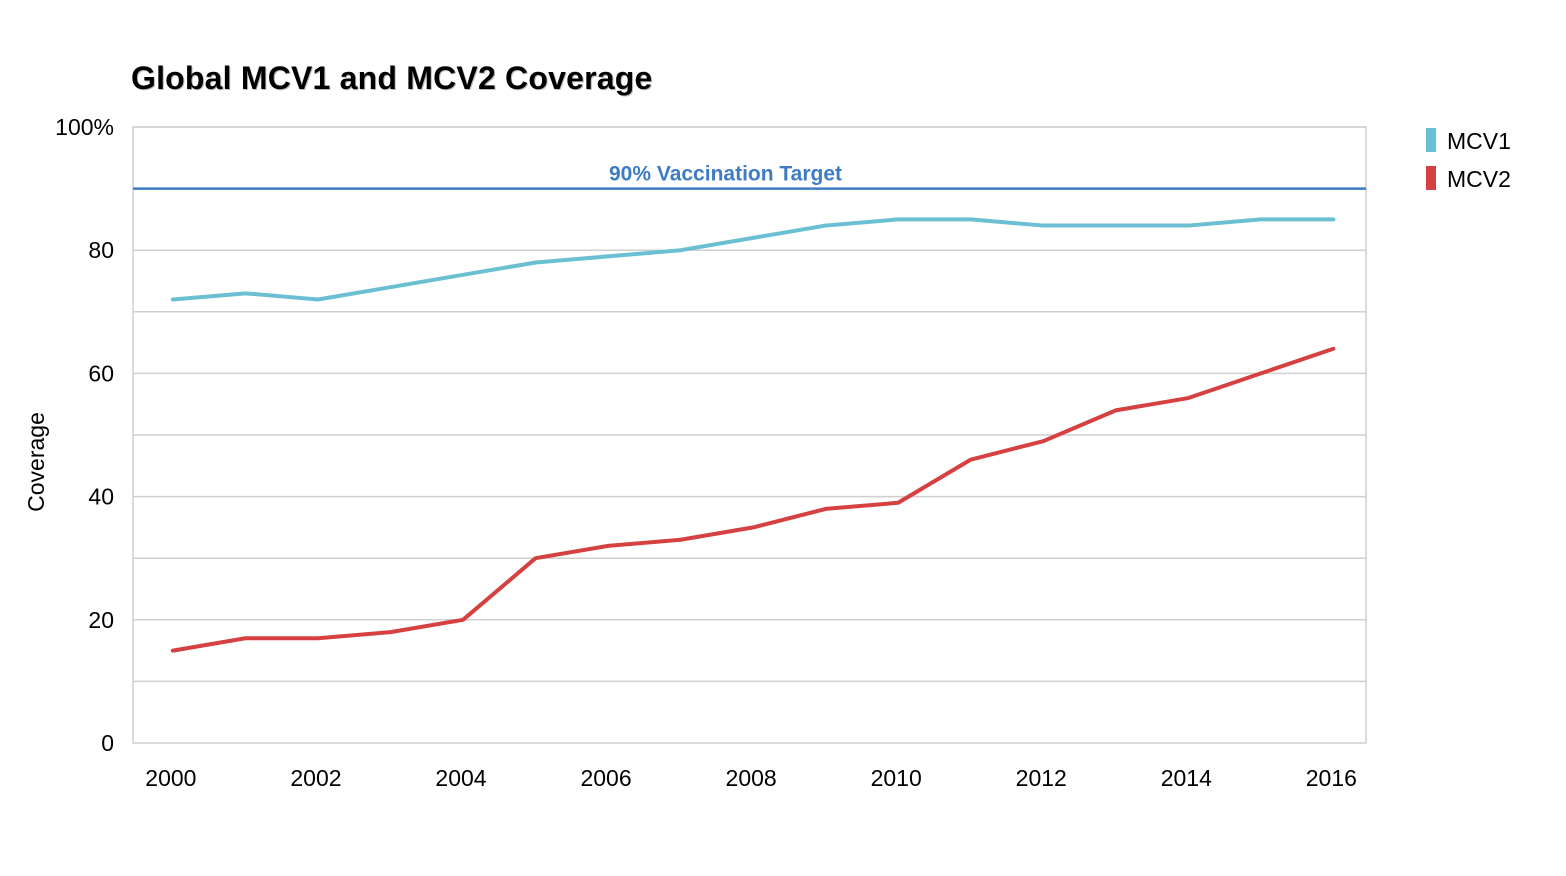 The width and height of the screenshot is (1566, 876). Describe the element at coordinates (1468, 160) in the screenshot. I see `legend: MCV1 MCV2` at that location.